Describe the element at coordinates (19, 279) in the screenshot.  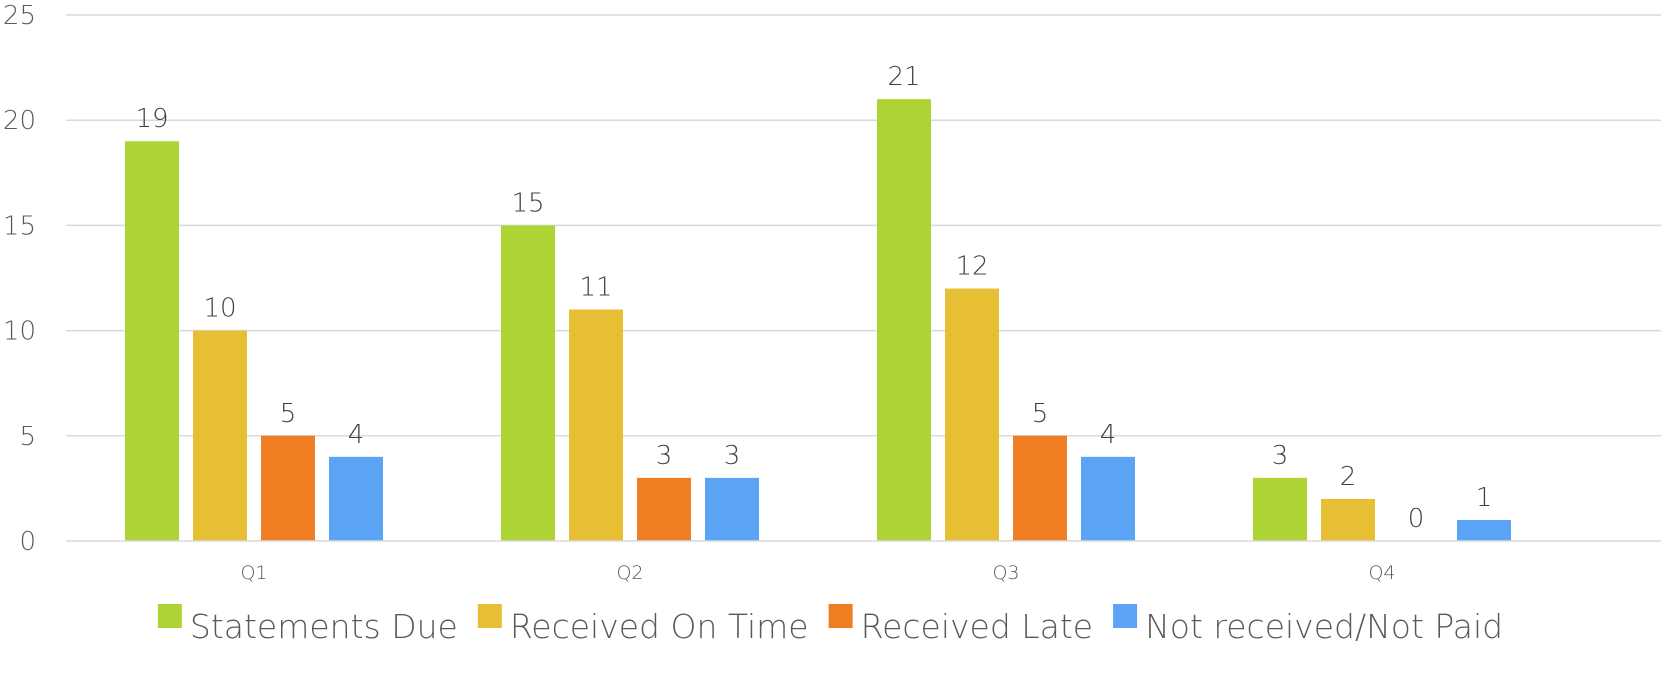
I see `y-axis: 0 5 10 15 20 25` at that location.